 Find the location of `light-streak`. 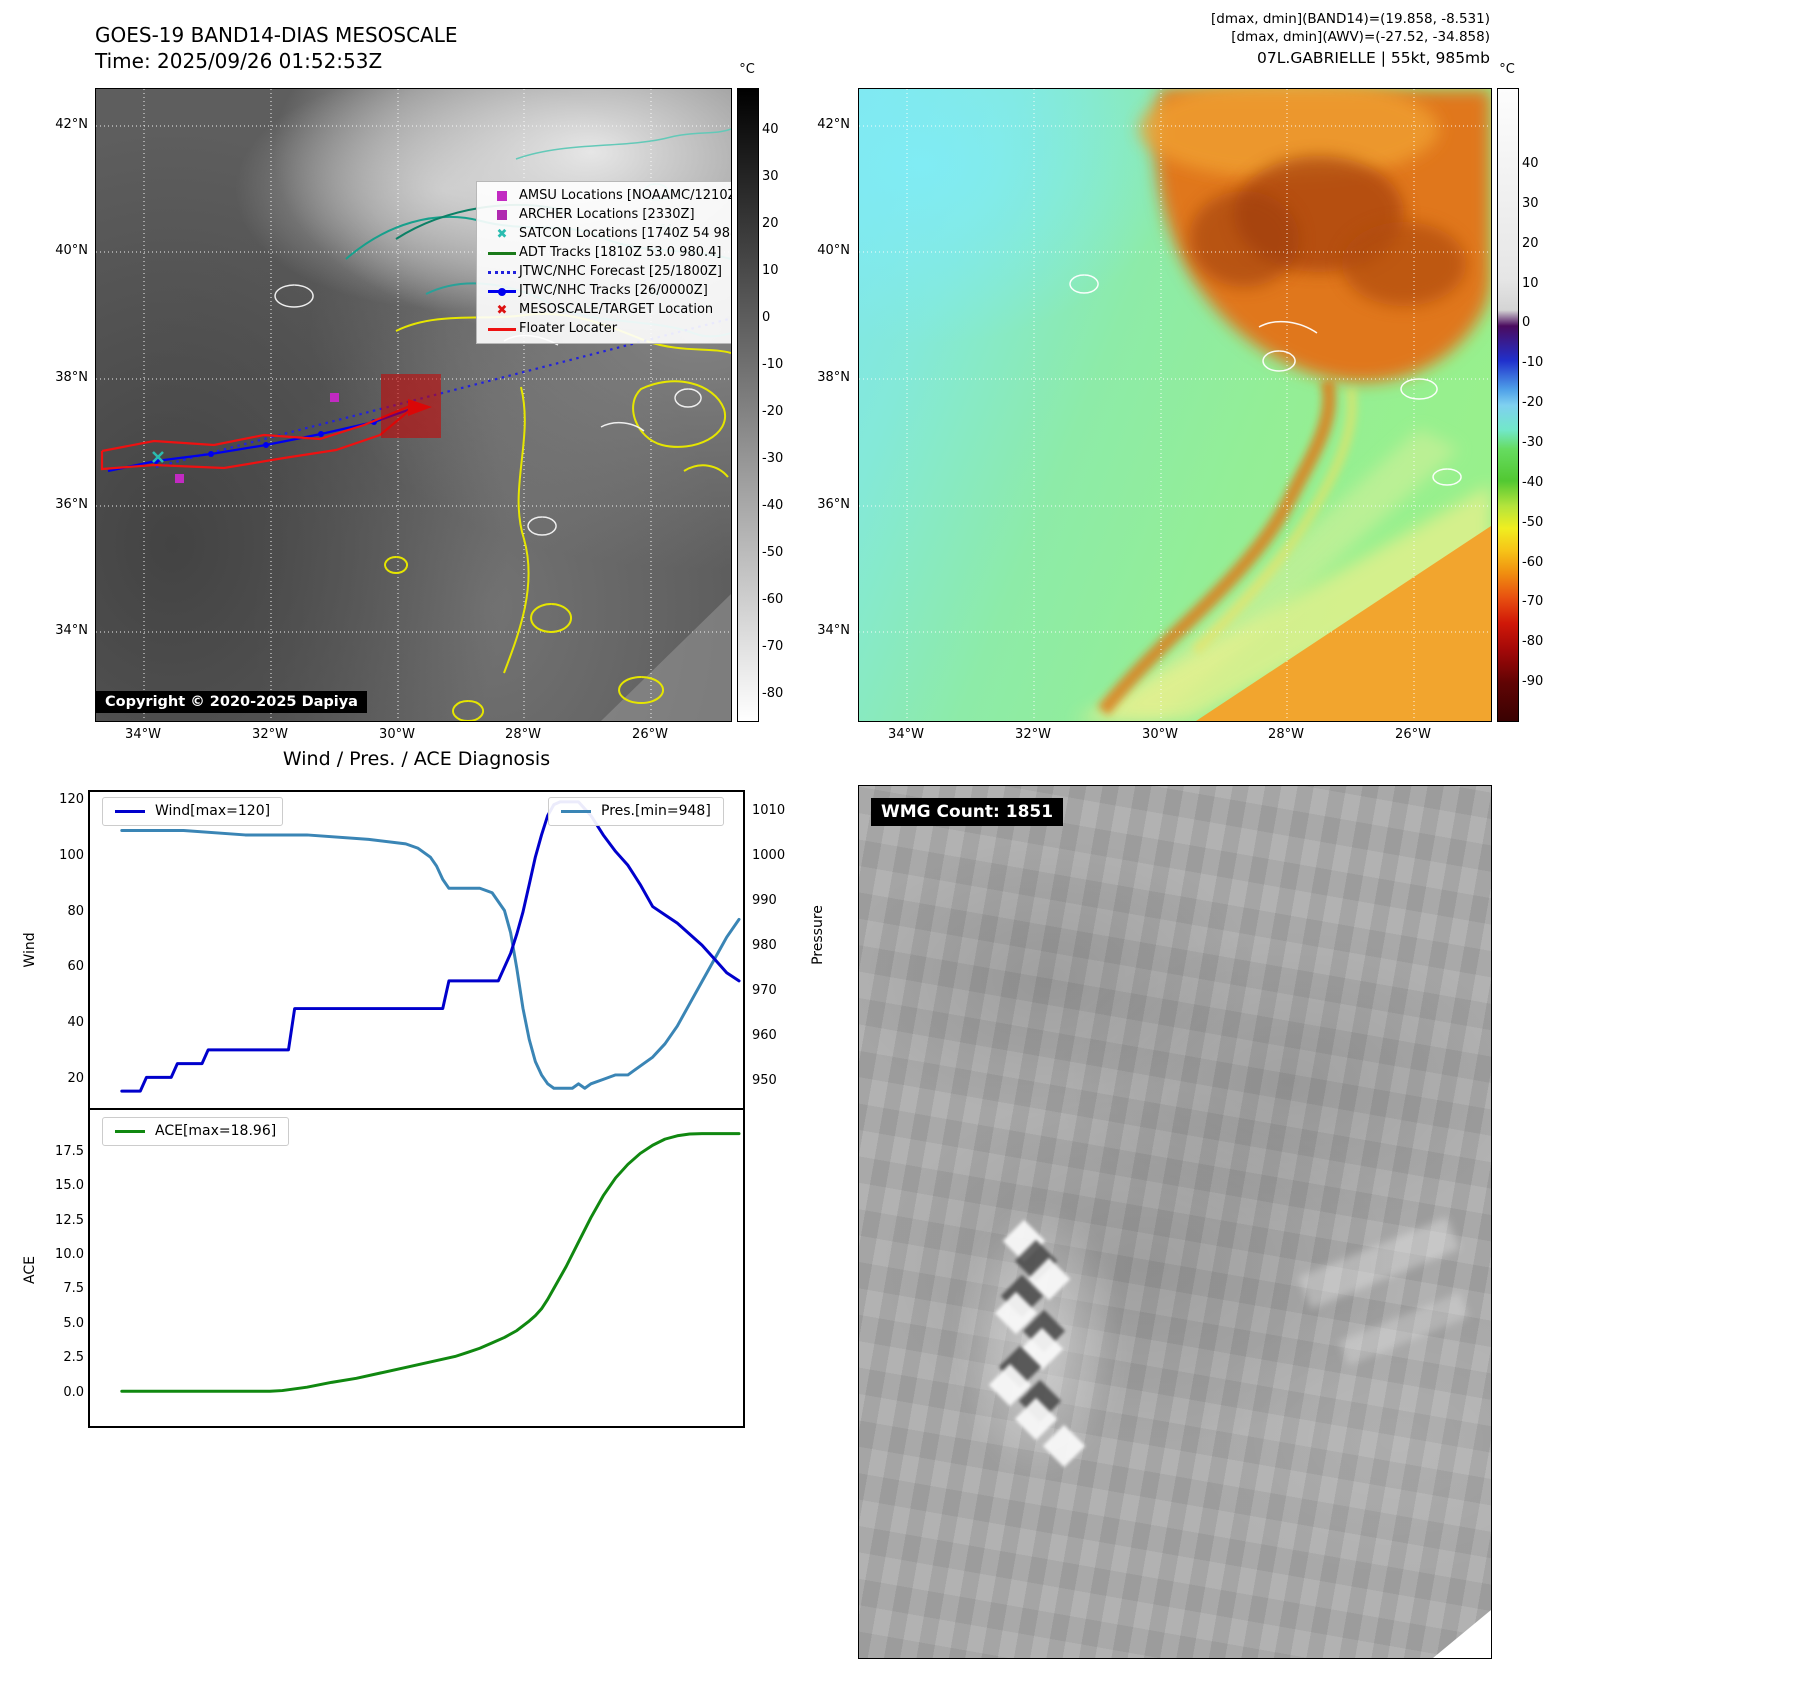

light-streak is located at coordinates (1404, 1329).